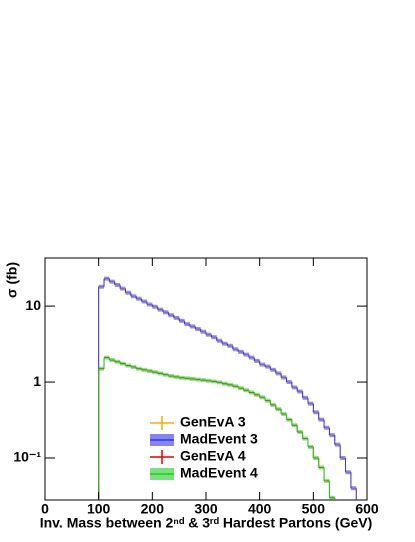 The width and height of the screenshot is (415, 542). Describe the element at coordinates (213, 456) in the screenshot. I see `legend-label: GenEvA 4` at that location.